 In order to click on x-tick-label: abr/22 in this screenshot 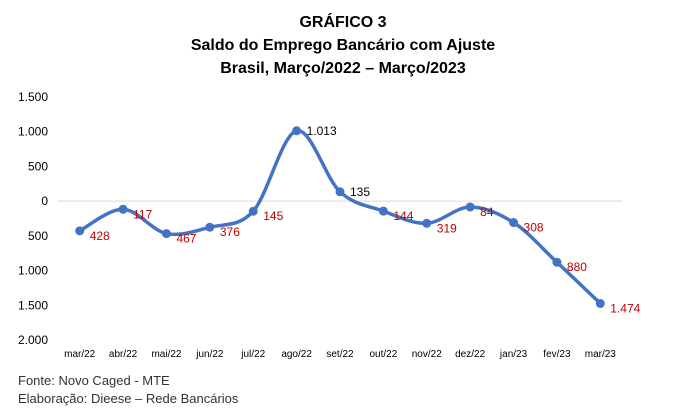, I will do `click(123, 354)`.